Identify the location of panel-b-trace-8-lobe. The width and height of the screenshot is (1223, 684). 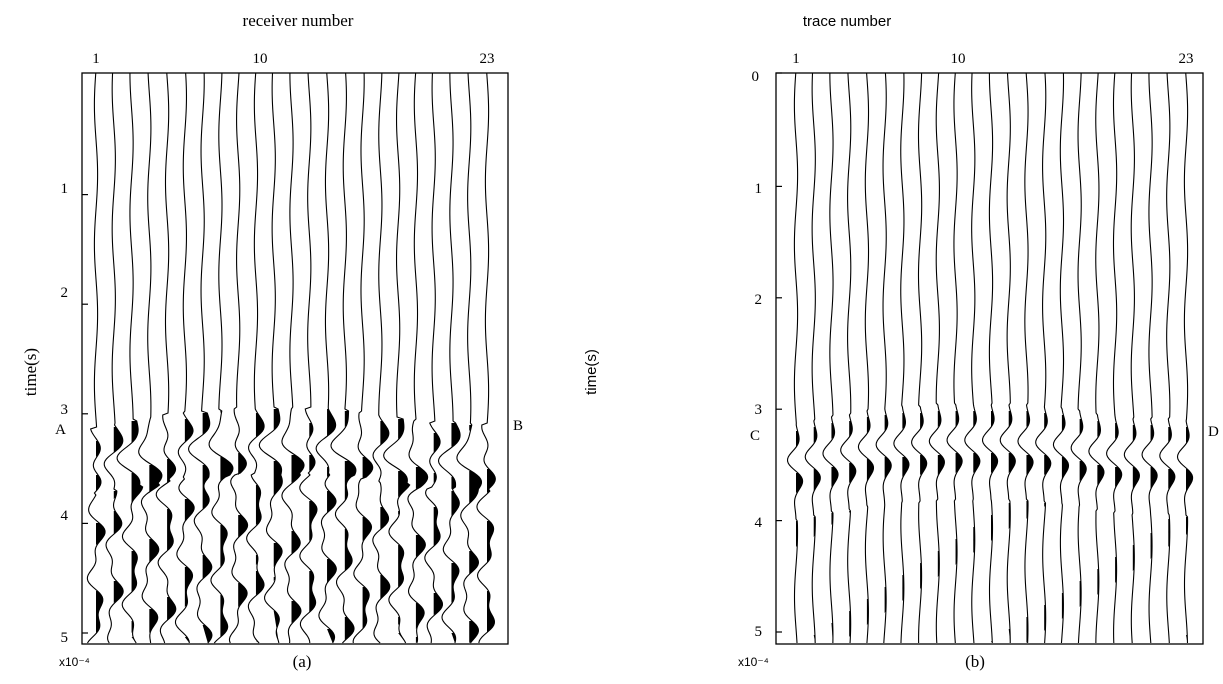
(921, 576).